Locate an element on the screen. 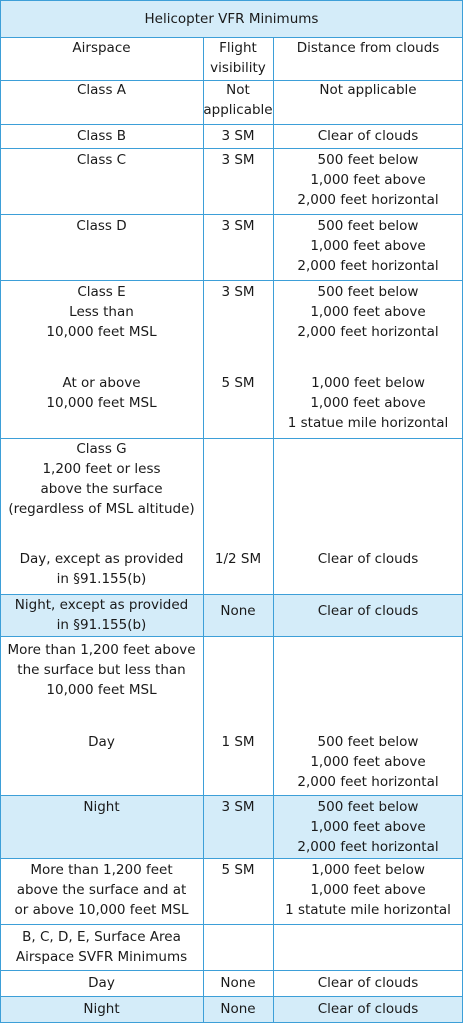 This screenshot has height=1024, width=463. cell-text: Distance from clouds is located at coordinates (368, 48).